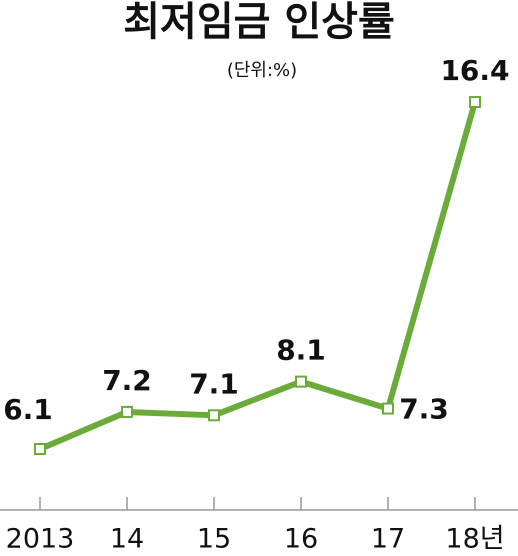 The width and height of the screenshot is (518, 556). What do you see at coordinates (301, 350) in the screenshot?
I see `value-label: 8.1` at bounding box center [301, 350].